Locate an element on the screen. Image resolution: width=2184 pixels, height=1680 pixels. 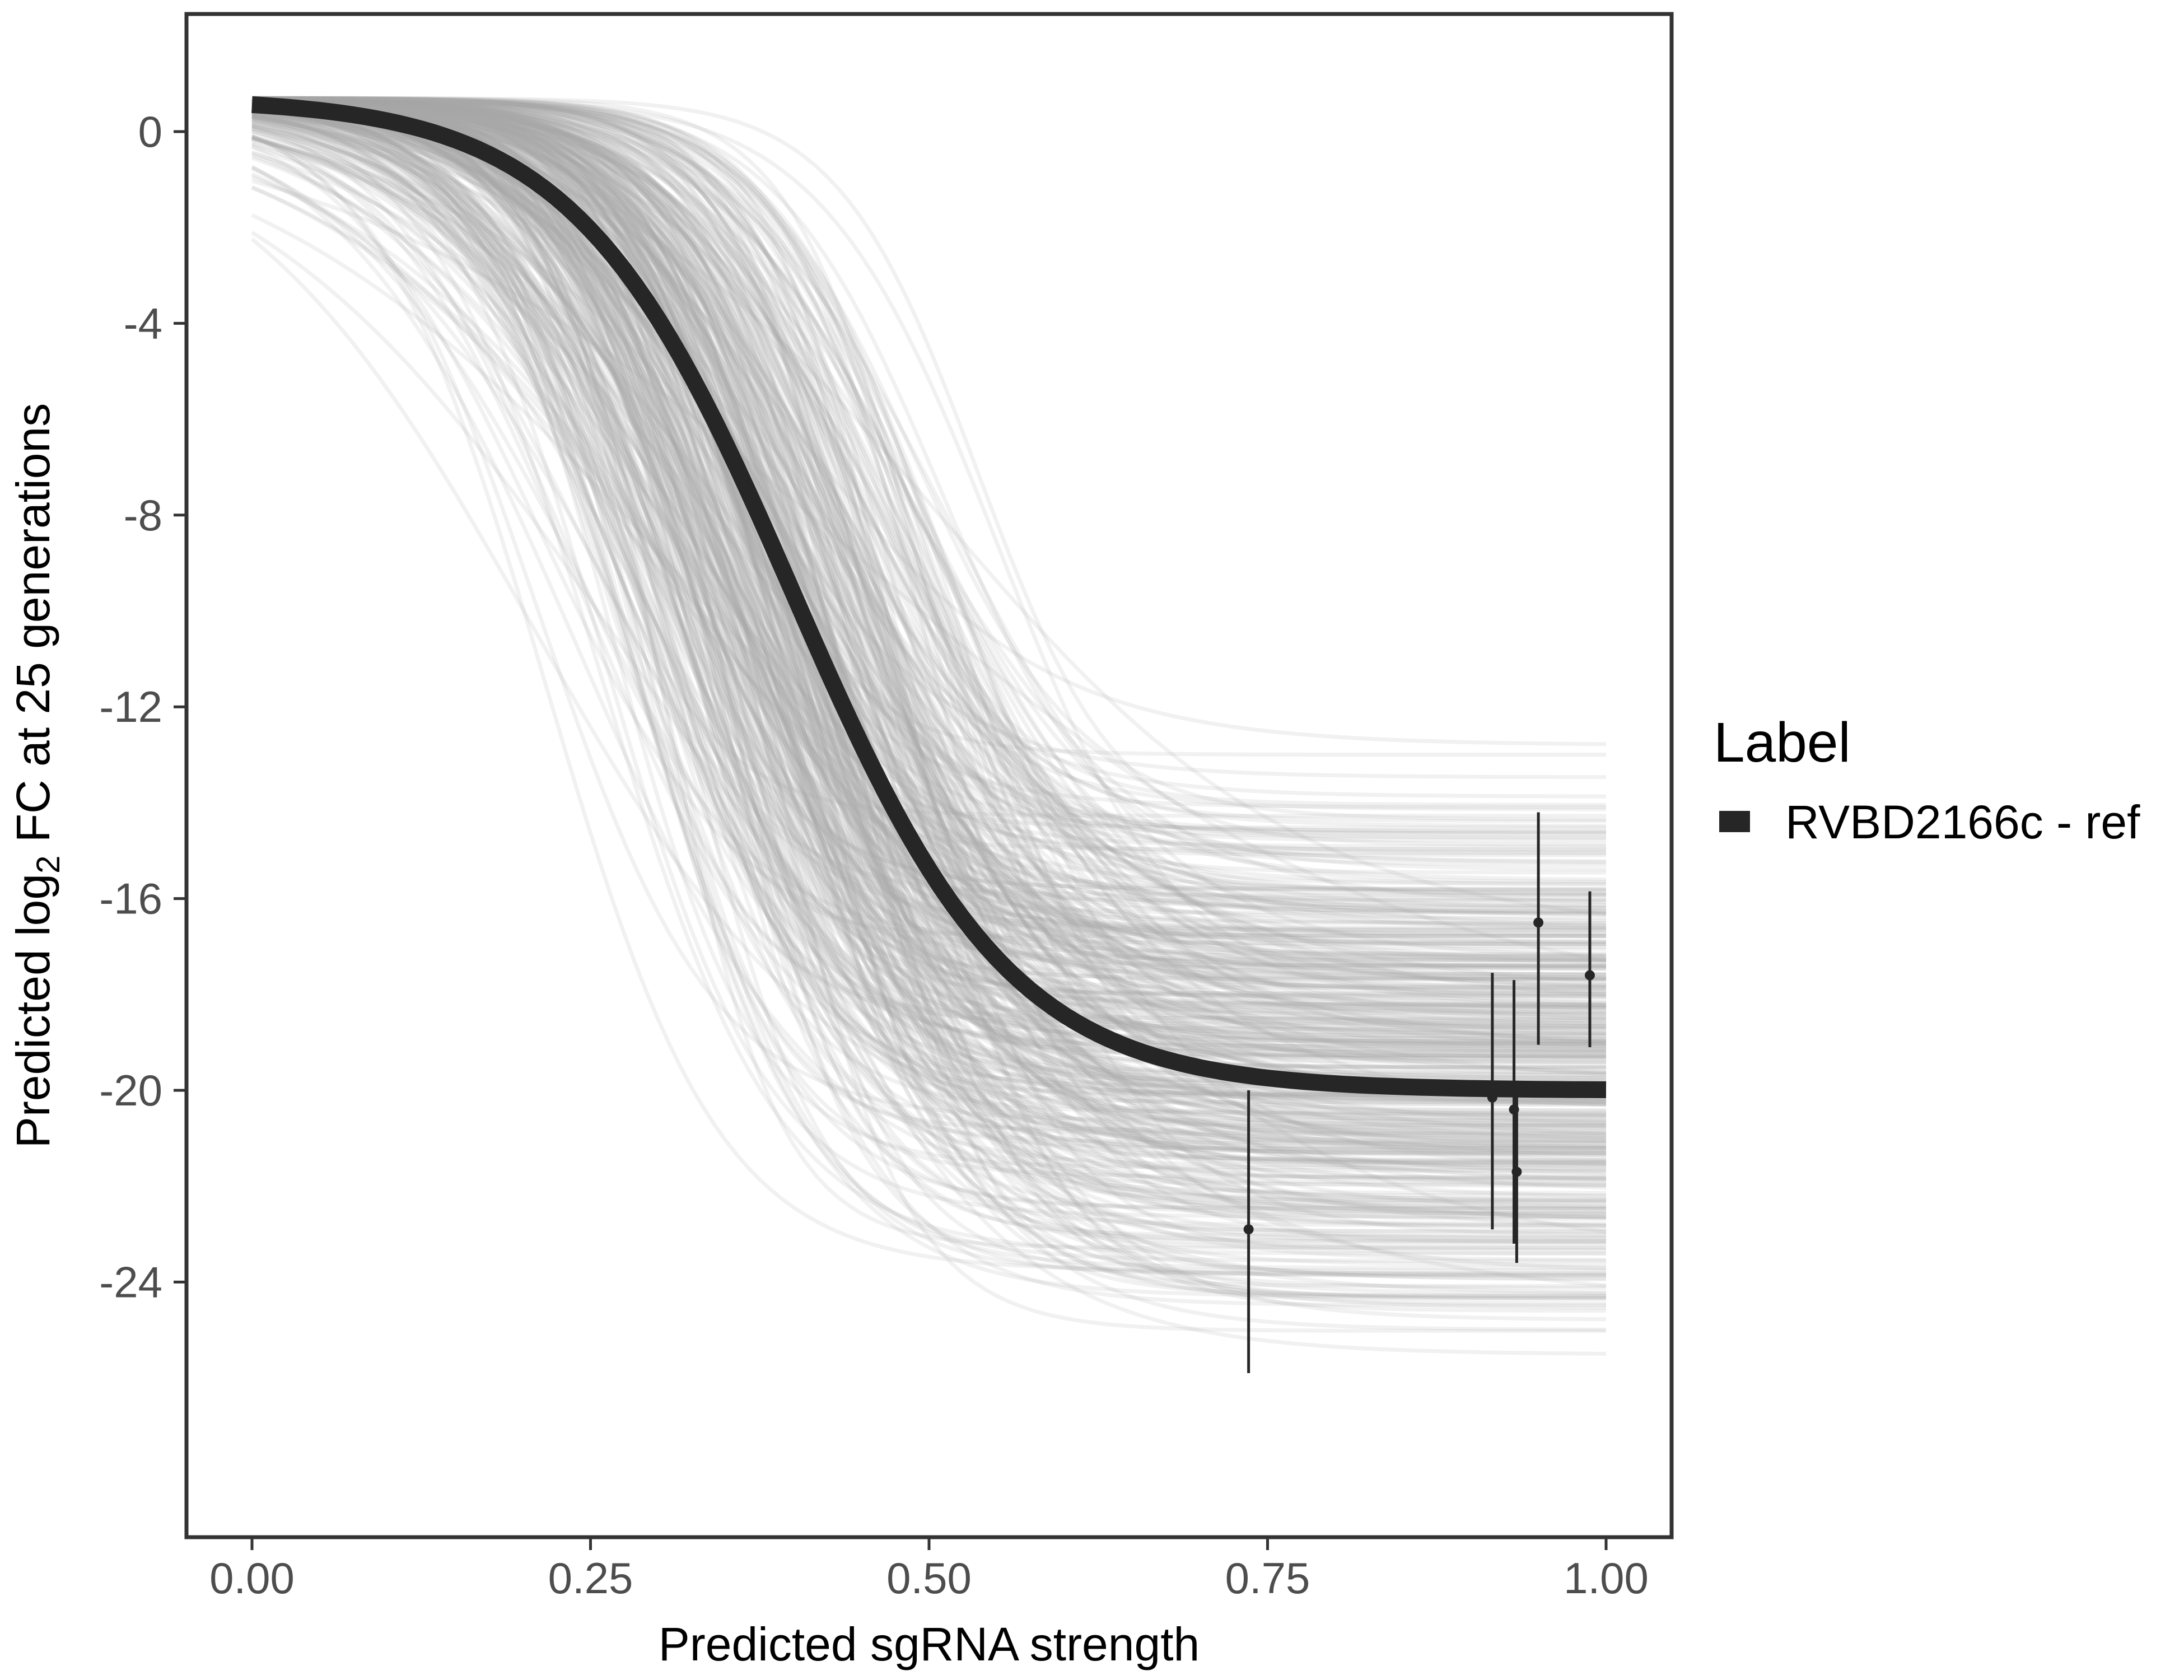
x-tick-label: 1.00 is located at coordinates (1607, 1578).